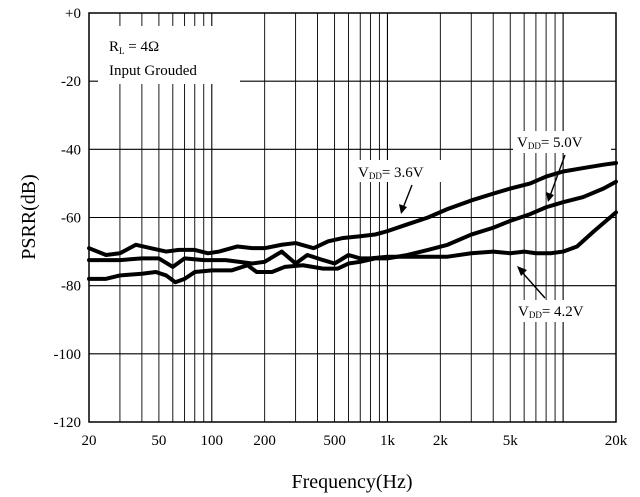  What do you see at coordinates (71, 82) in the screenshot?
I see `y-tick-label: -20` at bounding box center [71, 82].